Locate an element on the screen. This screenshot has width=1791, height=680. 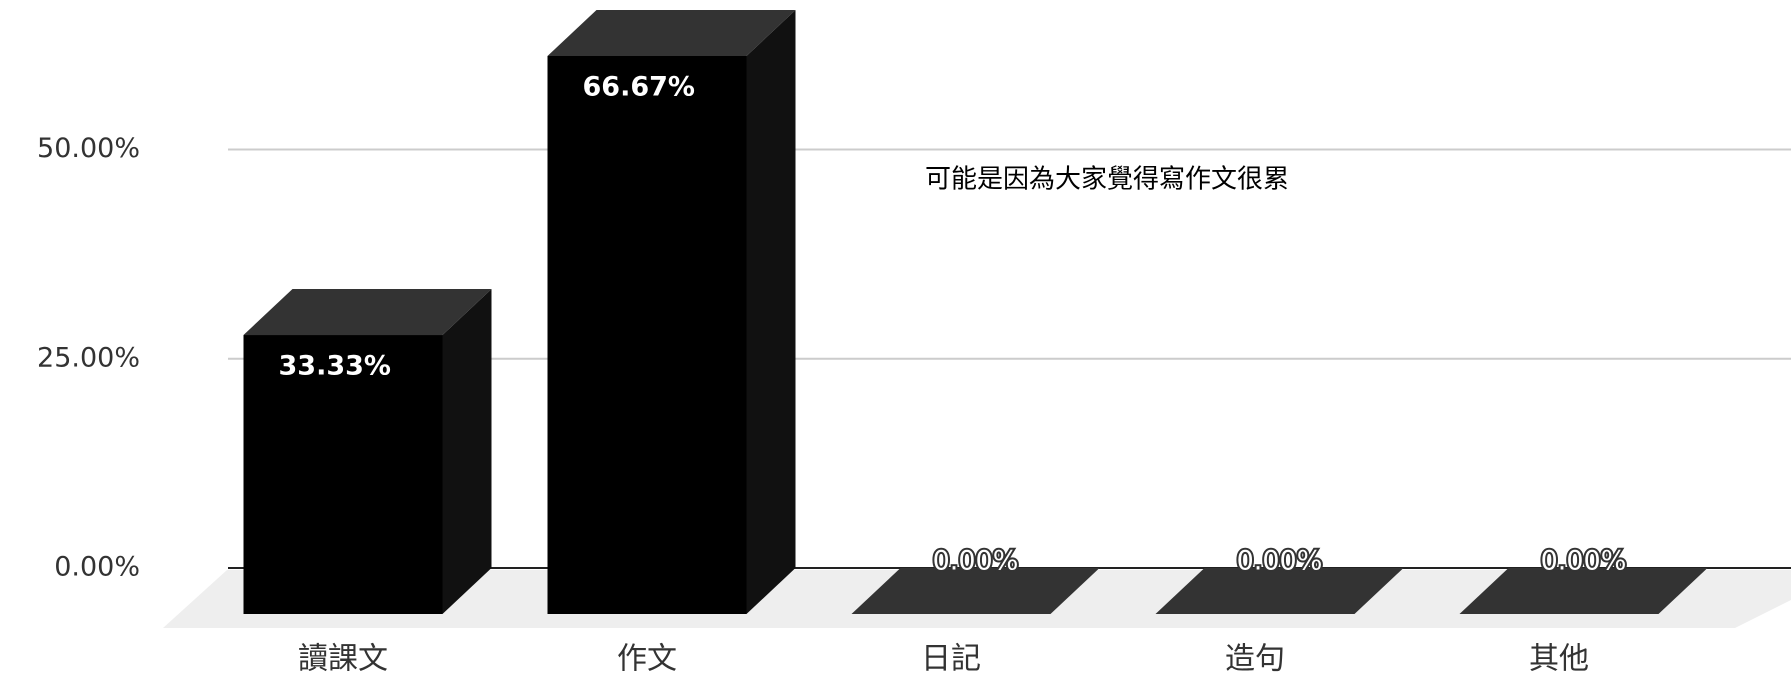
x-tick-label: 作文 is located at coordinates (647, 659).